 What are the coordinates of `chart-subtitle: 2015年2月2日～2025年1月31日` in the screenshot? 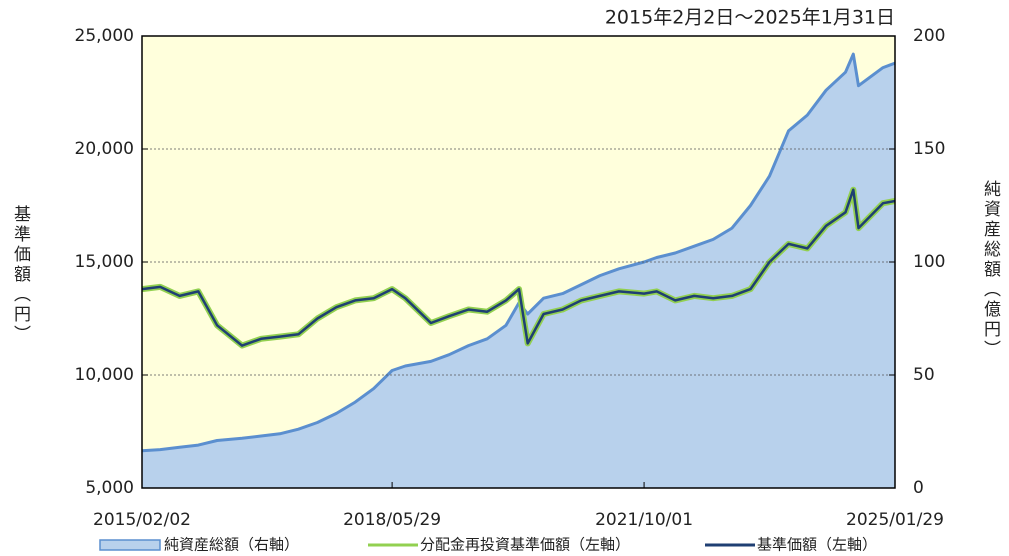 It's located at (750, 18).